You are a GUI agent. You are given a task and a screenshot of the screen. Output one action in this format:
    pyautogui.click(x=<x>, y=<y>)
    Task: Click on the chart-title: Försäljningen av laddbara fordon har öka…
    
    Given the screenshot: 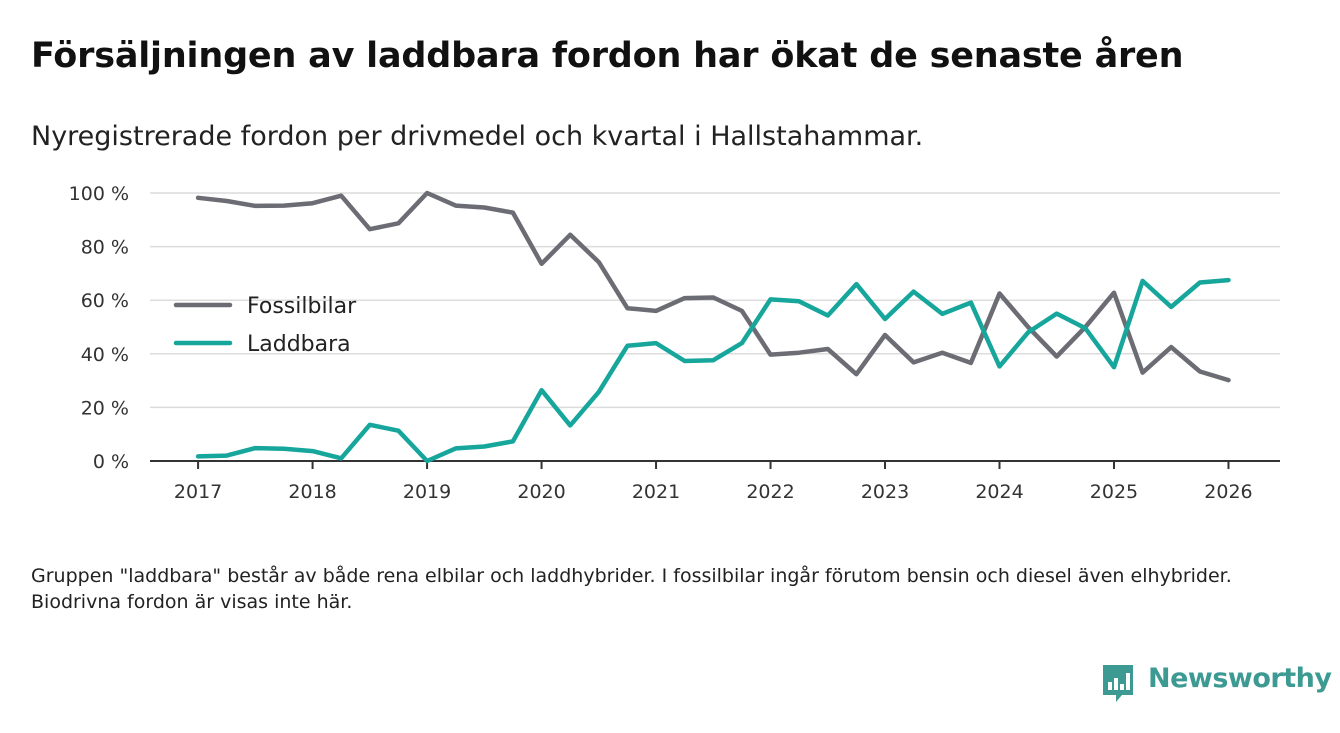 What is the action you would take?
    pyautogui.click(x=607, y=56)
    